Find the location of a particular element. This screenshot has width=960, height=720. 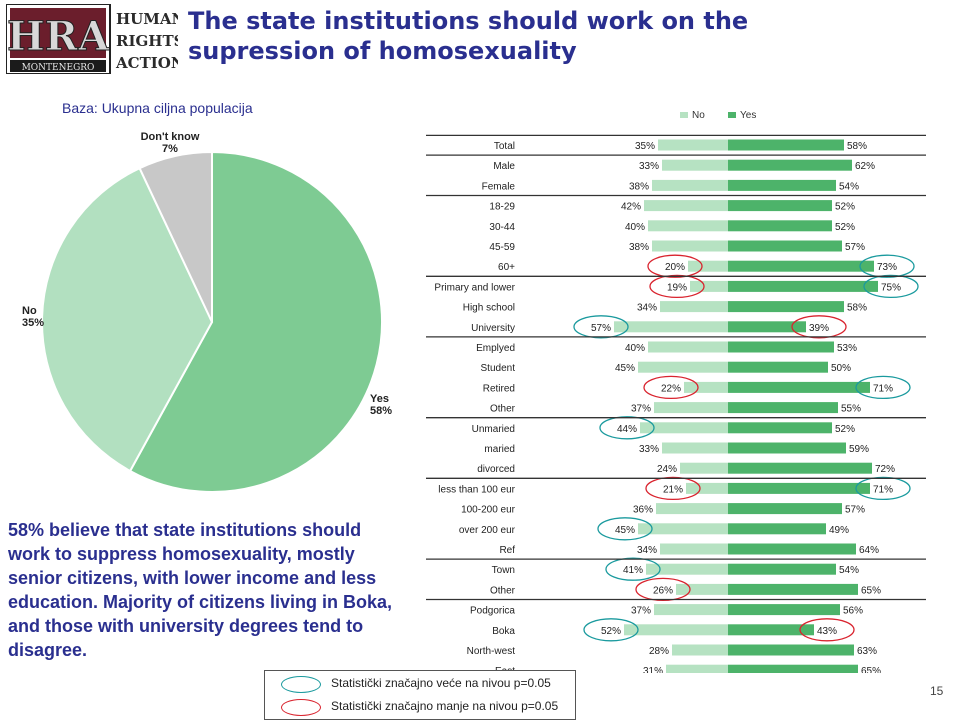

value-label-yes: 65% is located at coordinates (871, 669).